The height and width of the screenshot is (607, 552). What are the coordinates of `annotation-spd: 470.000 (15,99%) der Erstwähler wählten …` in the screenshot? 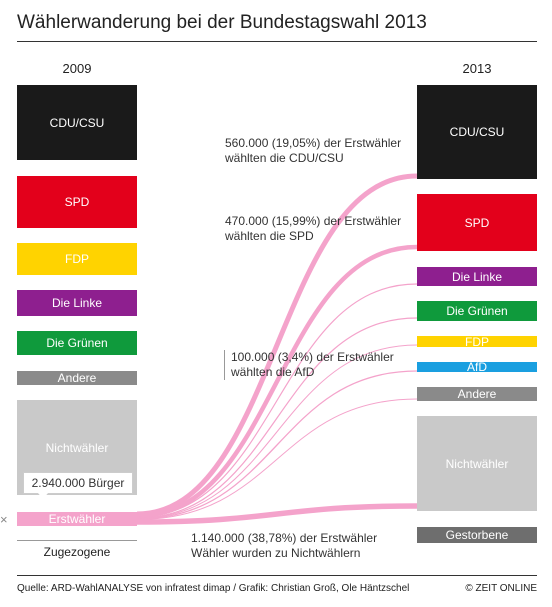 It's located at (313, 229).